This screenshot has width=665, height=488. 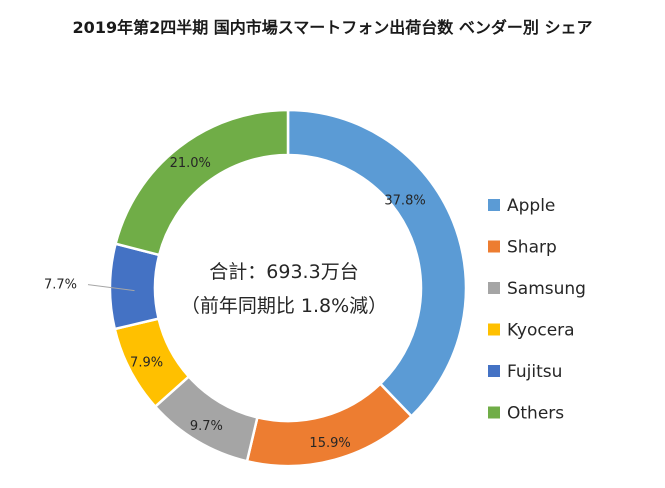 What do you see at coordinates (202, 182) in the screenshot?
I see `slice-others` at bounding box center [202, 182].